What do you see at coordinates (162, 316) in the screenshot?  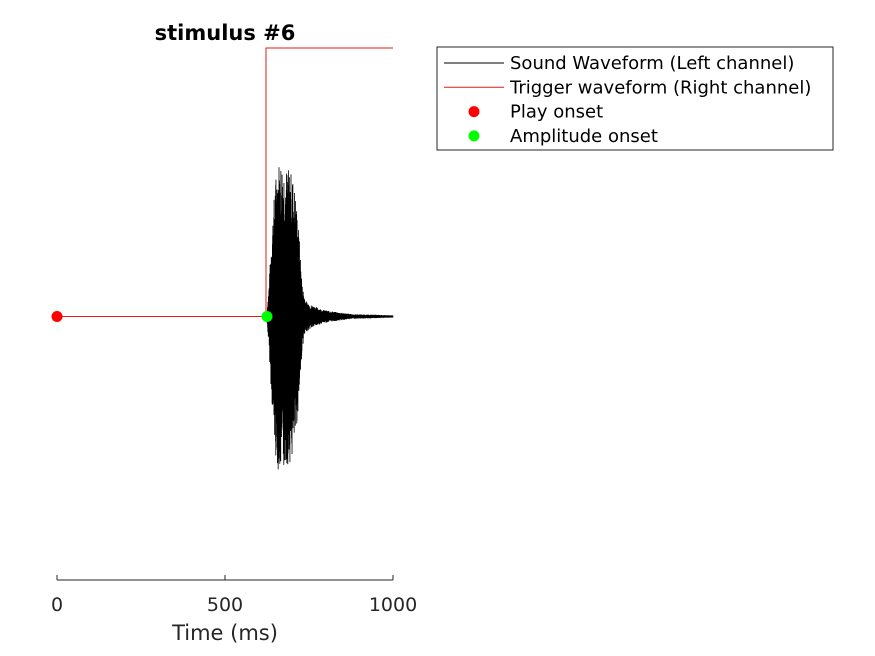 I see `onset-markers` at bounding box center [162, 316].